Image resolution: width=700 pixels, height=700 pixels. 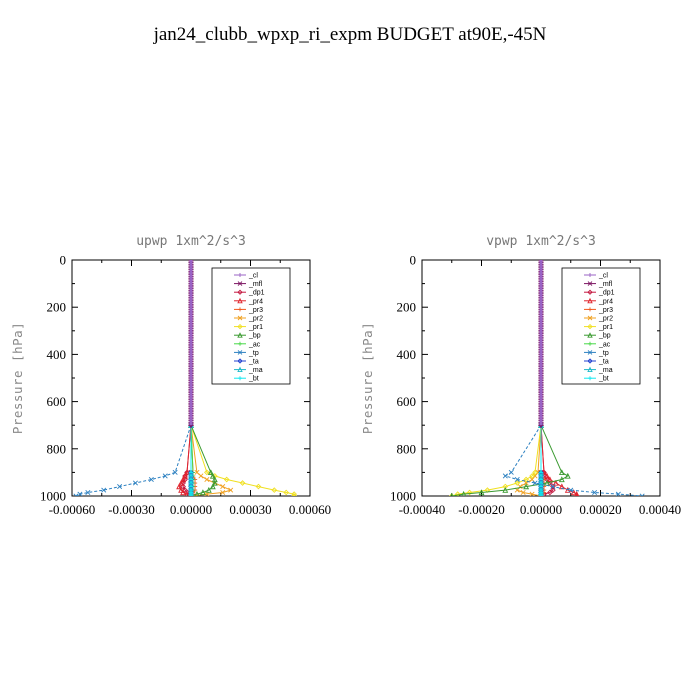 What do you see at coordinates (250, 509) in the screenshot?
I see `x-tick-label: 0.00030` at bounding box center [250, 509].